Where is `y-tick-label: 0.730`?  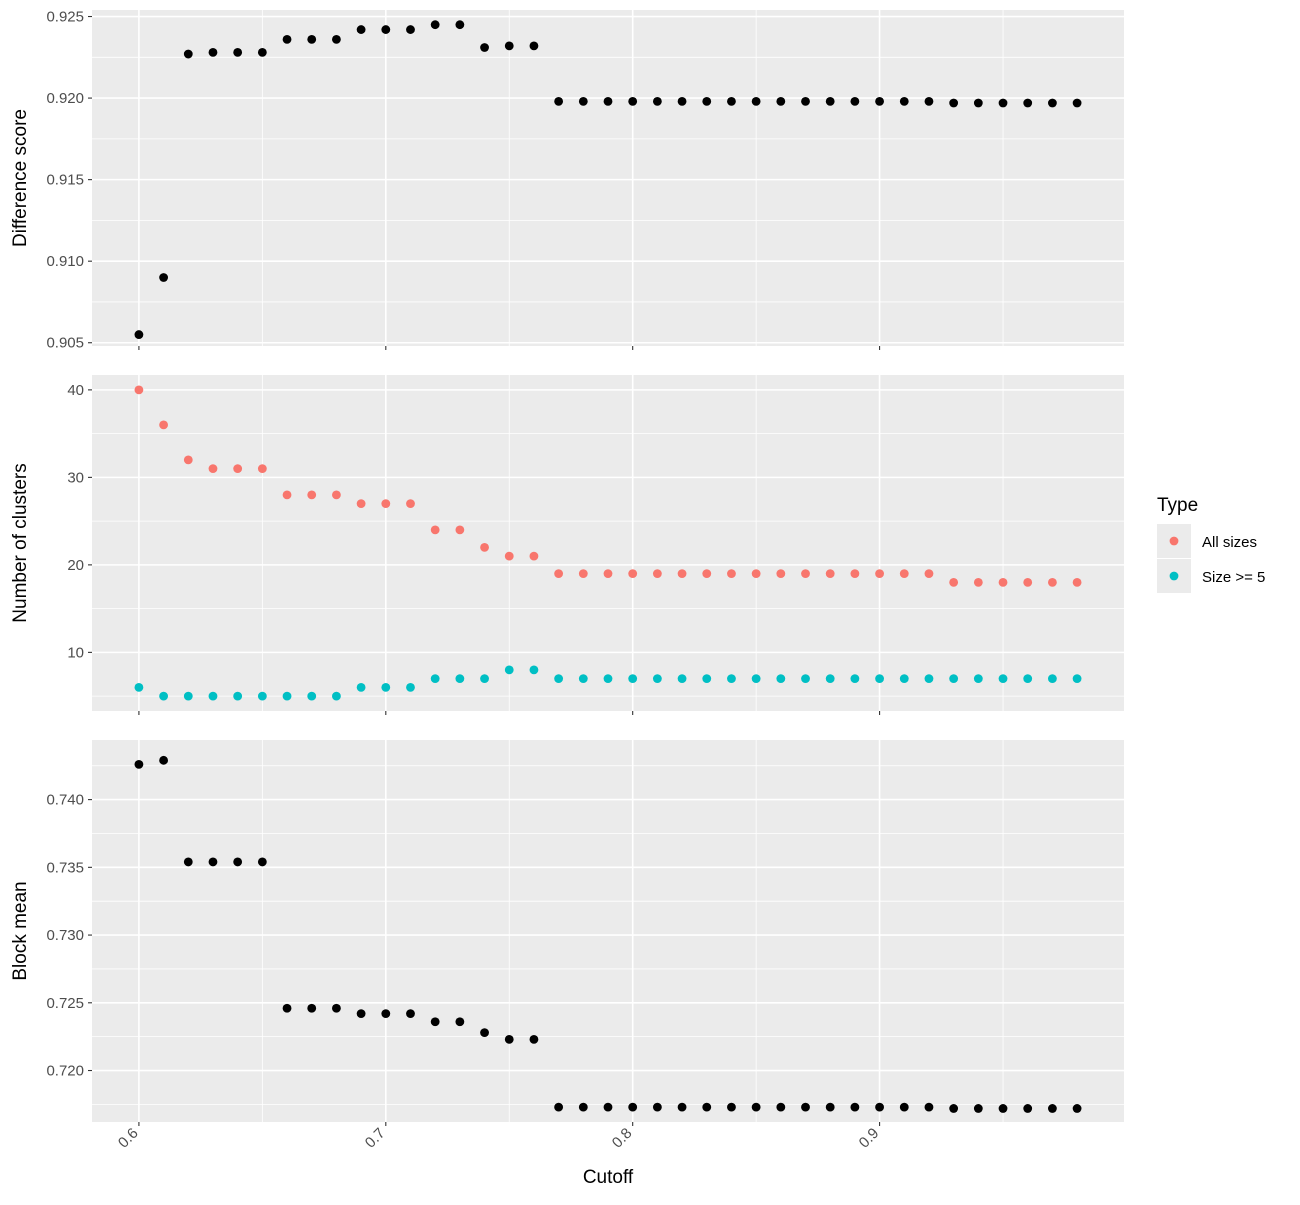 y-tick-label: 0.730 is located at coordinates (65, 935).